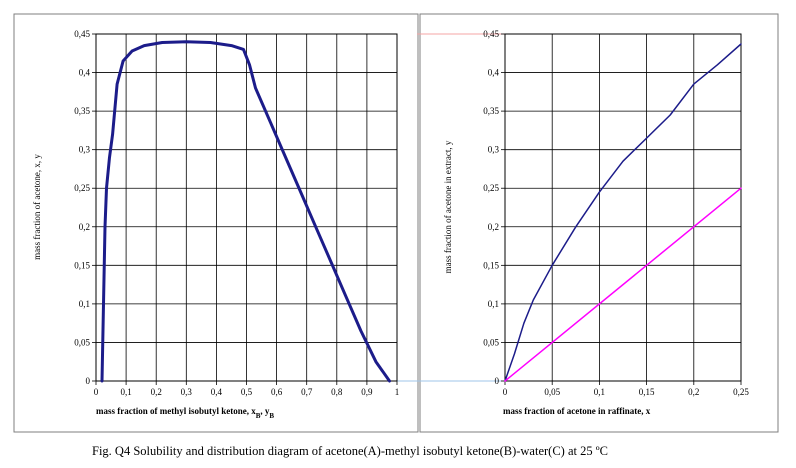 The height and width of the screenshot is (468, 796). I want to click on left-y-tick-label: 0,2, so click(84, 227).